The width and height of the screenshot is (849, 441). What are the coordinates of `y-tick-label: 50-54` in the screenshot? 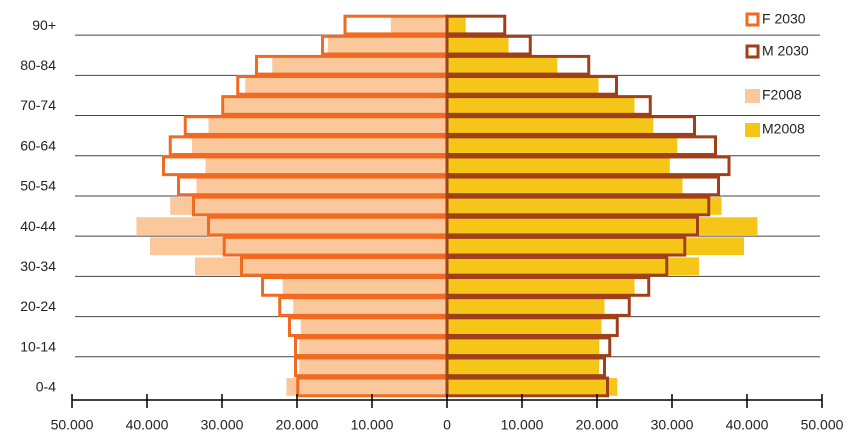 It's located at (38, 186).